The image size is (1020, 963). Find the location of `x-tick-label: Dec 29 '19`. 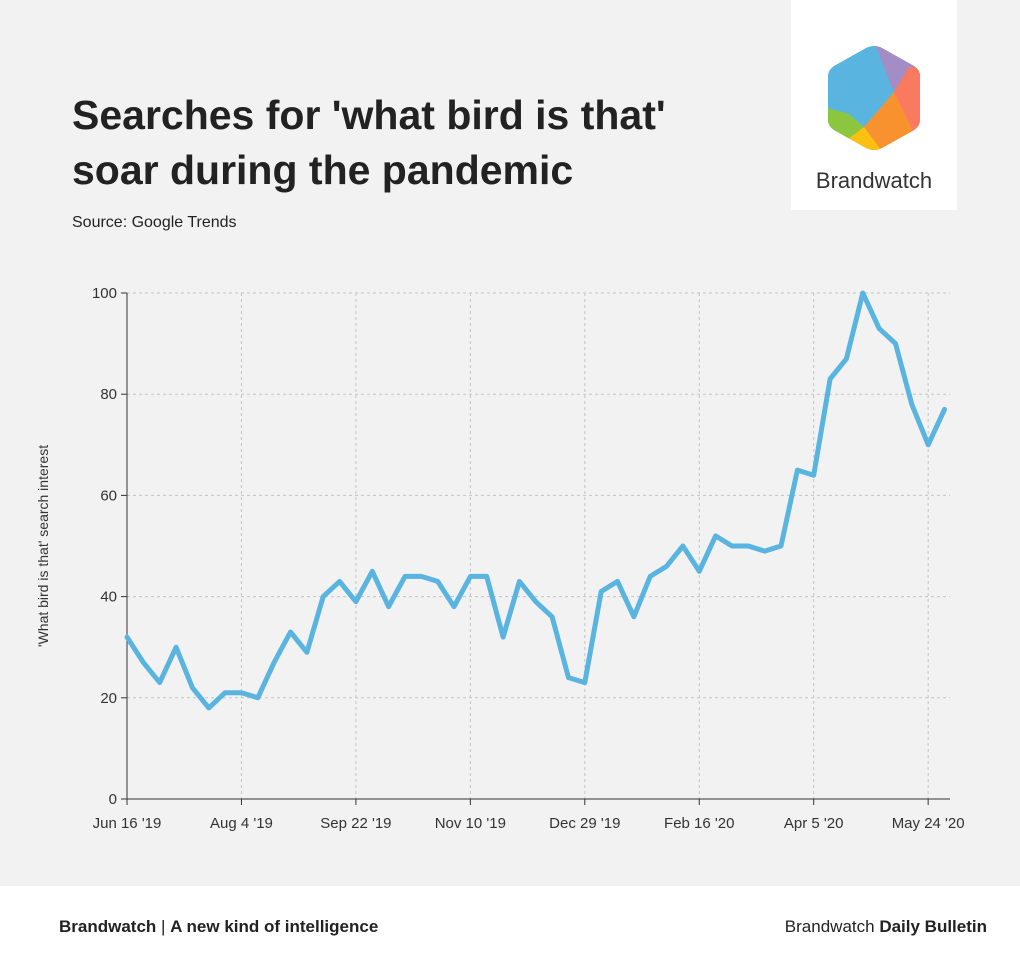

x-tick-label: Dec 29 '19 is located at coordinates (584, 823).